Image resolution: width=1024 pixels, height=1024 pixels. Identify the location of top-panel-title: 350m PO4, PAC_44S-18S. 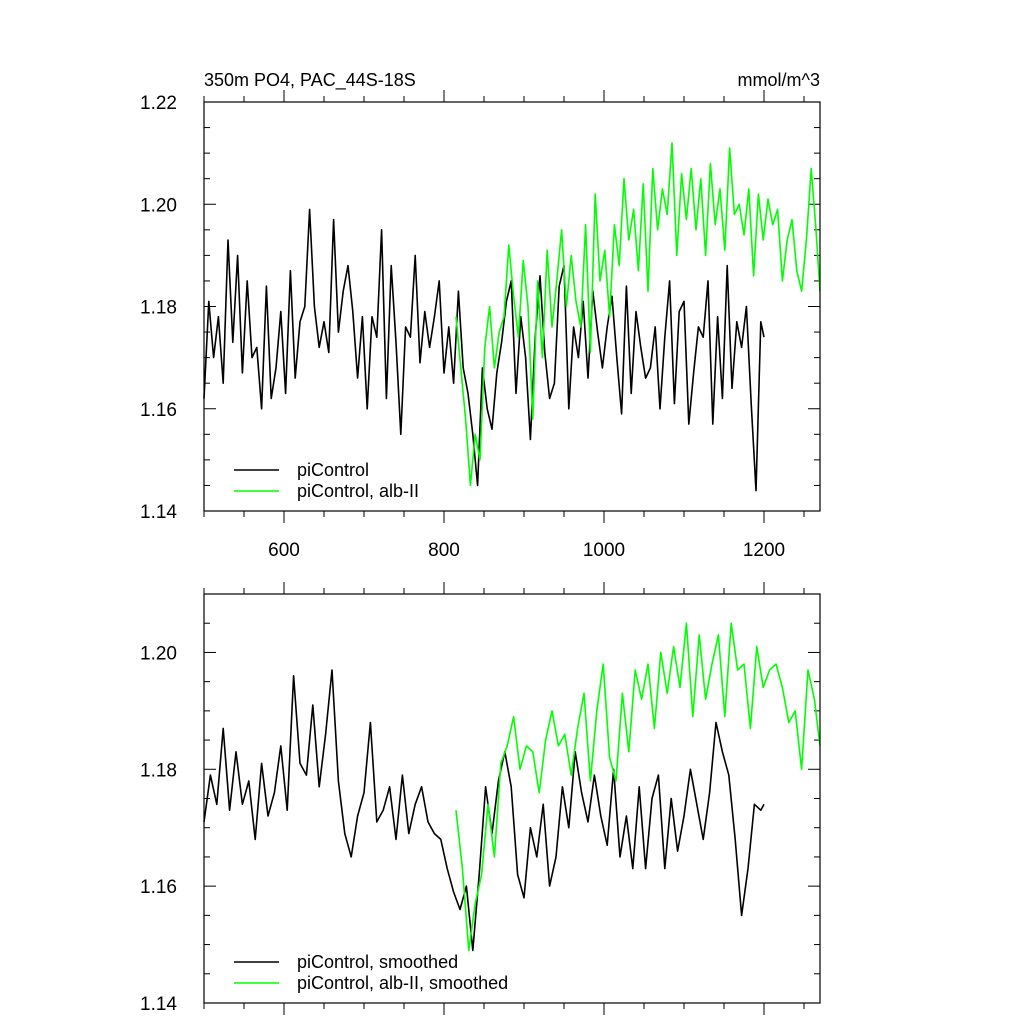
(310, 80).